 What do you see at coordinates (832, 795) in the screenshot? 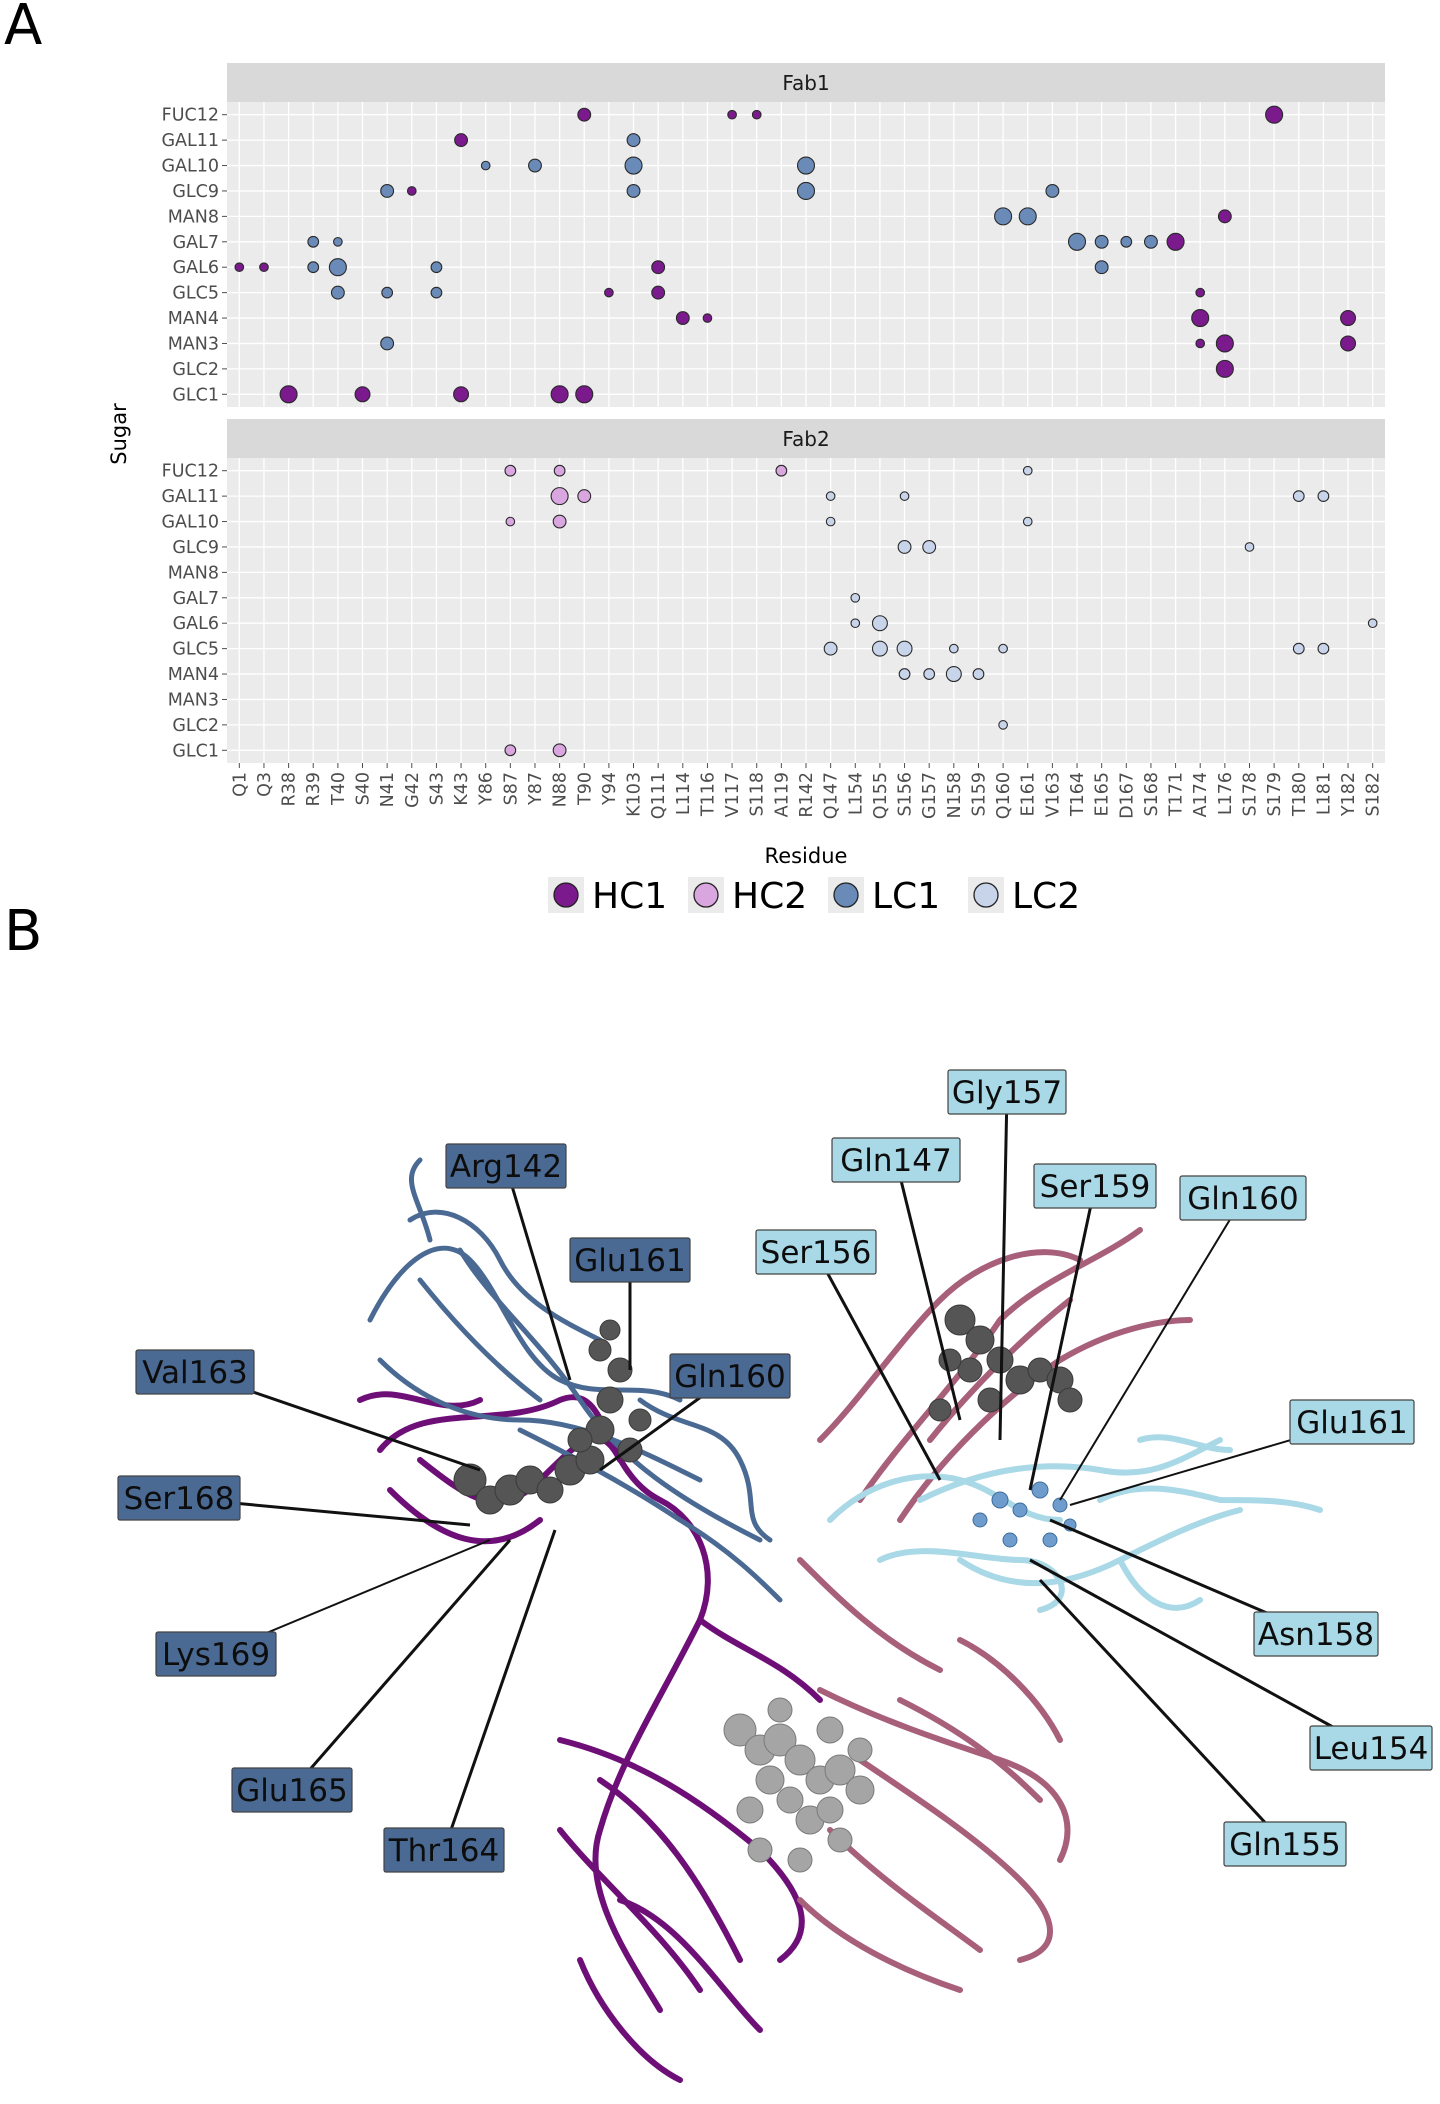
I see `x-tick-label: Q147` at bounding box center [832, 795].